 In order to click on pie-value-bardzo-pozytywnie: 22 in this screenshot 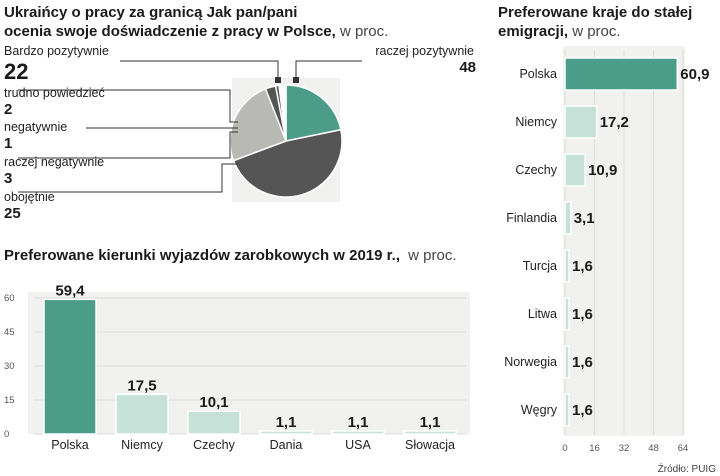, I will do `click(16, 71)`.